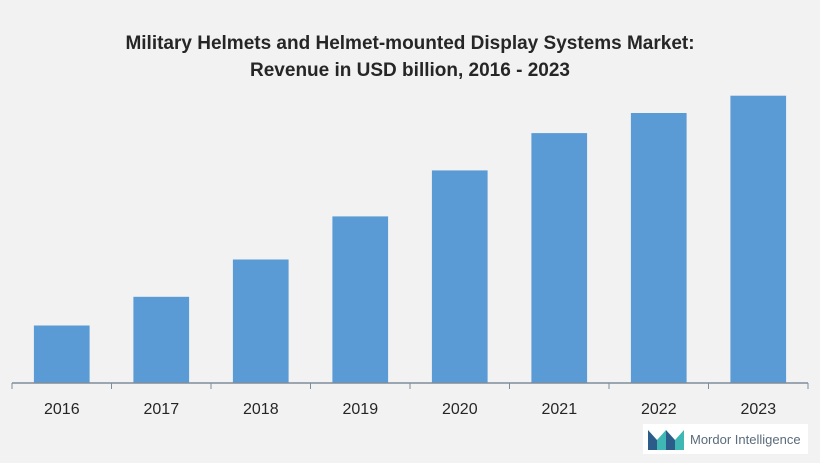 This screenshot has height=463, width=820. What do you see at coordinates (459, 276) in the screenshot?
I see `bar-2020` at bounding box center [459, 276].